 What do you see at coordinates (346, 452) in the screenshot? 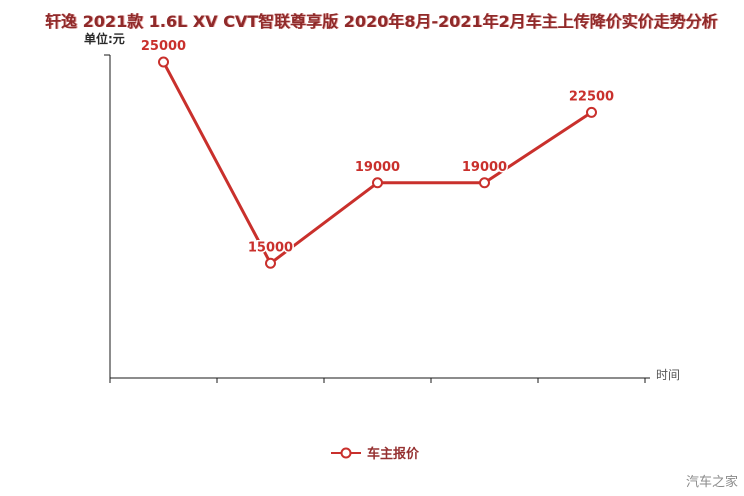
I see `legend-marker-icon` at bounding box center [346, 452].